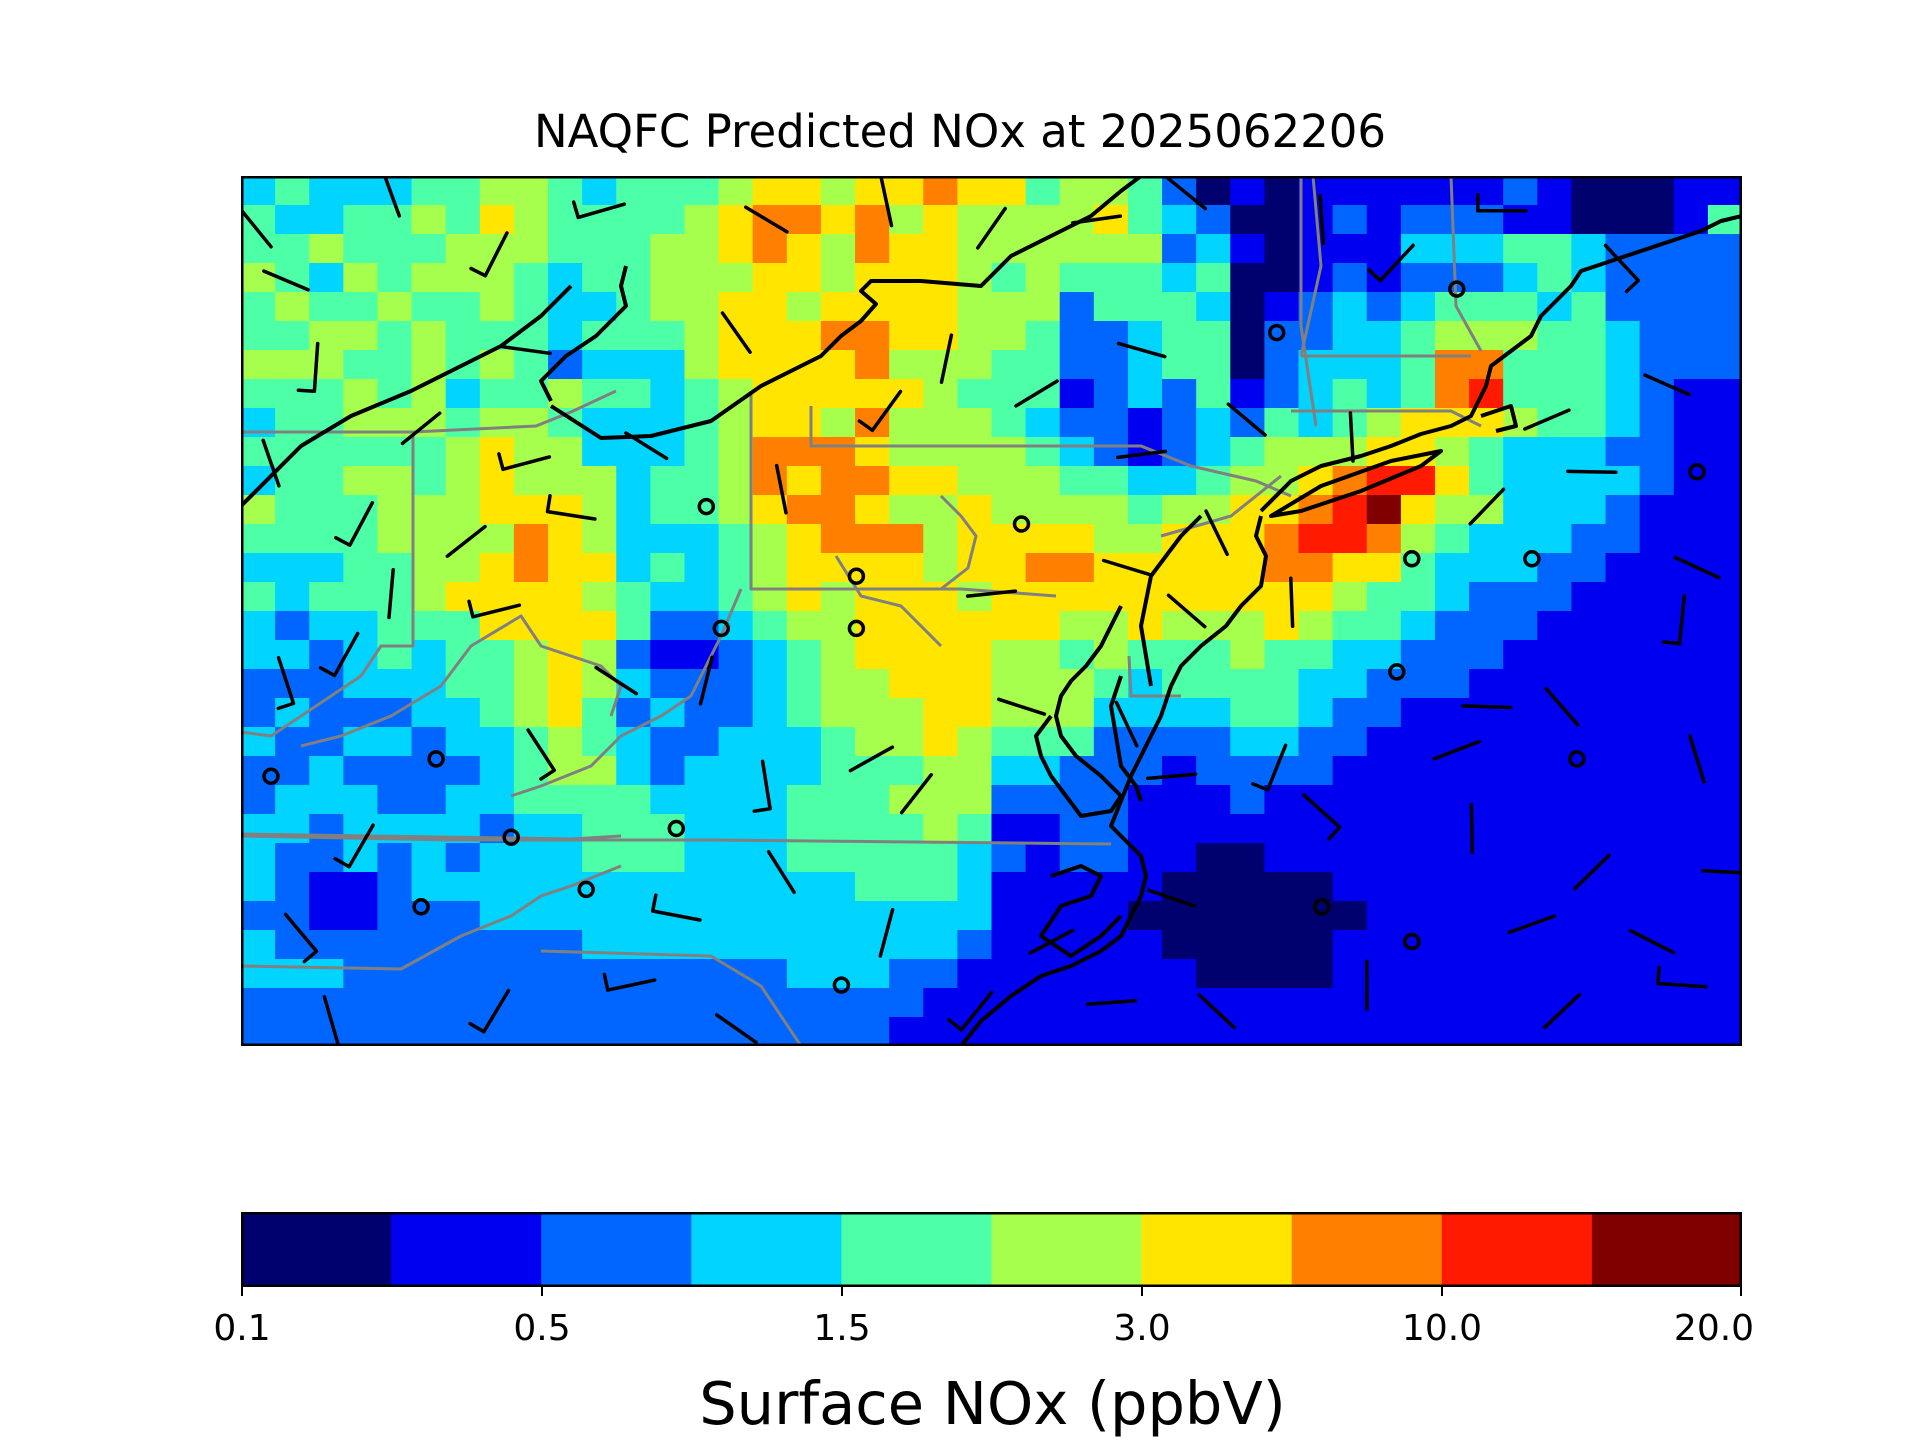 The width and height of the screenshot is (1920, 1440). I want to click on state-line-de, so click(1154, 676).